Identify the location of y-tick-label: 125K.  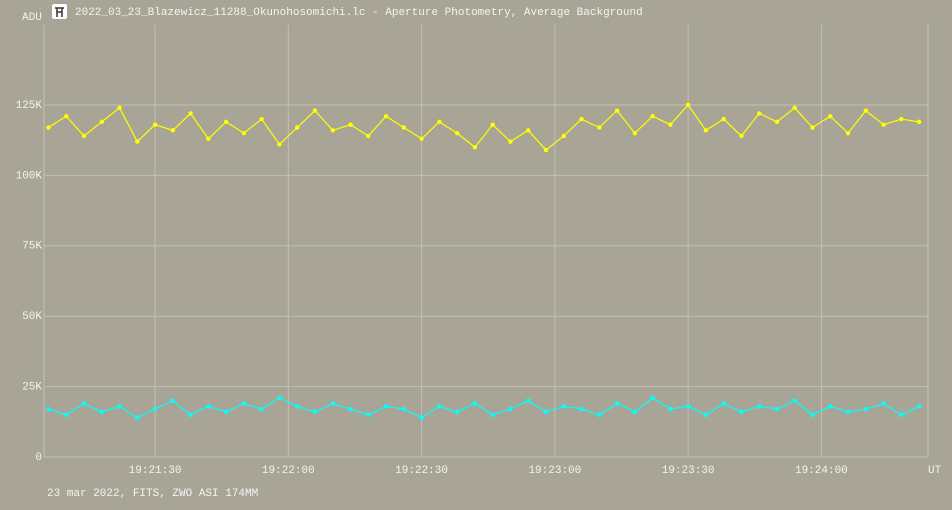
(29, 106).